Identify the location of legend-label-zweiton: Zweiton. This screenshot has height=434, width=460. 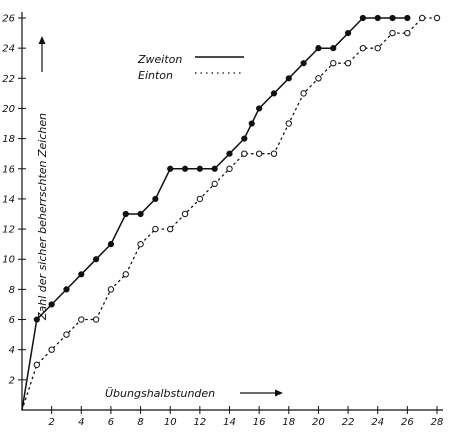
(159, 59).